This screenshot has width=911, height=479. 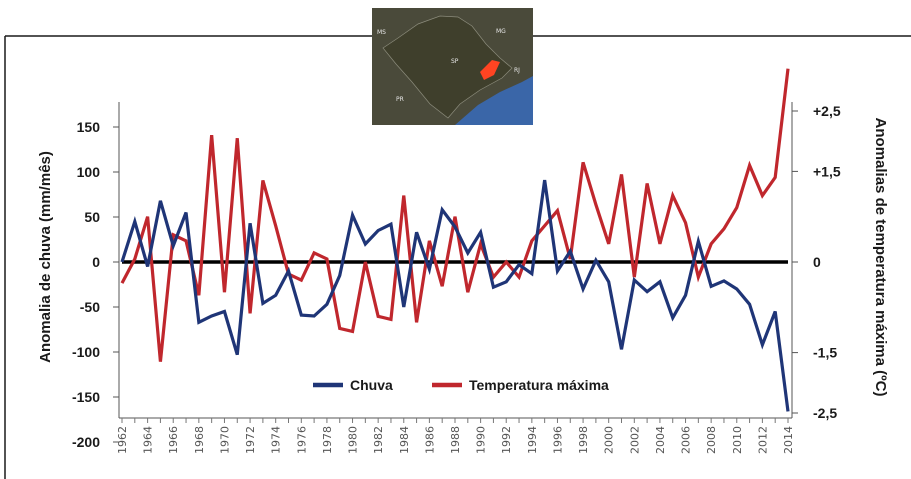 What do you see at coordinates (825, 353) in the screenshot?
I see `y-tick-label-right: -1,5` at bounding box center [825, 353].